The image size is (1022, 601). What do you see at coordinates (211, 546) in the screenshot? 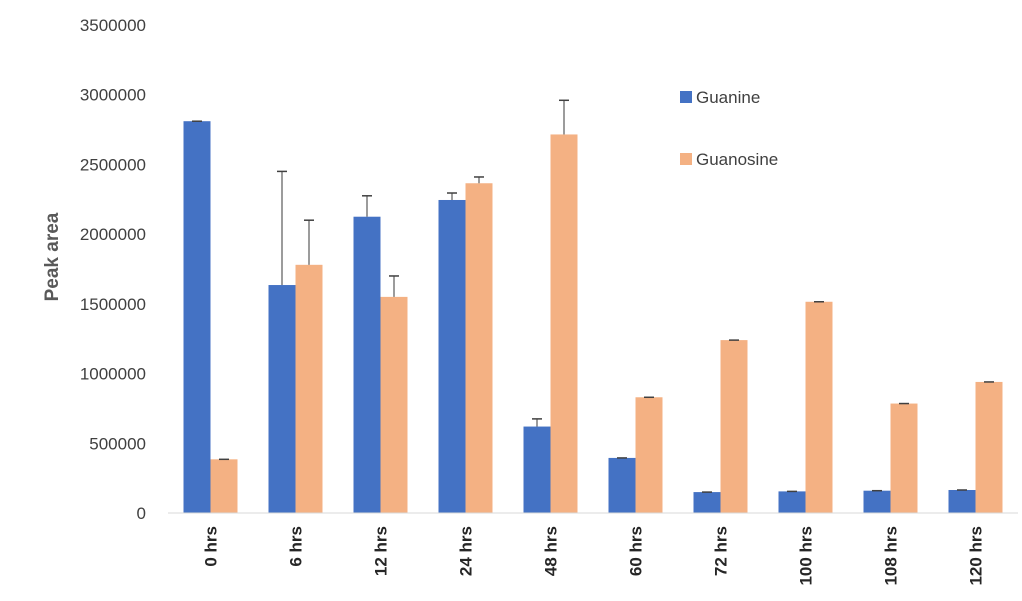
I see `x-tick-label: 0 hrs` at bounding box center [211, 546].